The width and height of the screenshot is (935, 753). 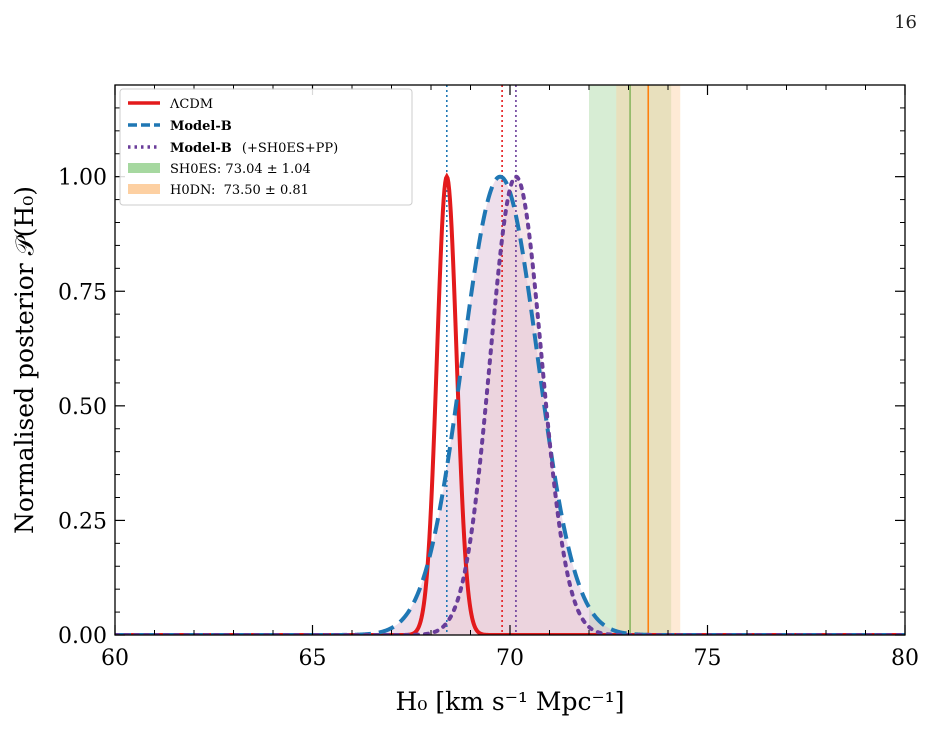 What do you see at coordinates (905, 22) in the screenshot?
I see `page-number: 16` at bounding box center [905, 22].